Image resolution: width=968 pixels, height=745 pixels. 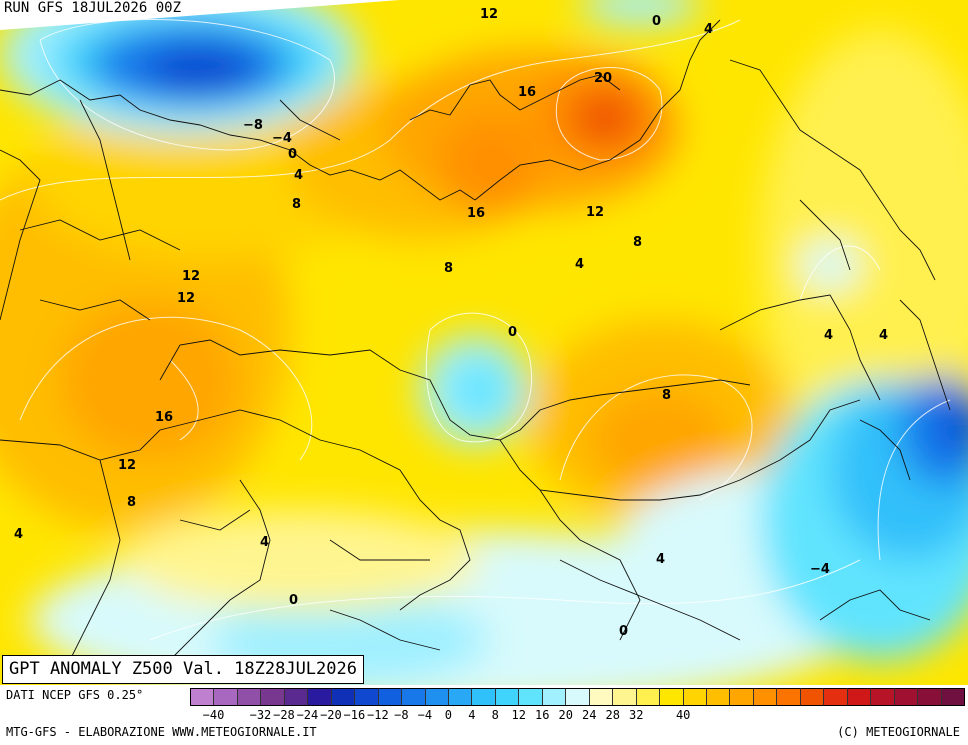 I want to click on color-legend, so click(x=577, y=697).